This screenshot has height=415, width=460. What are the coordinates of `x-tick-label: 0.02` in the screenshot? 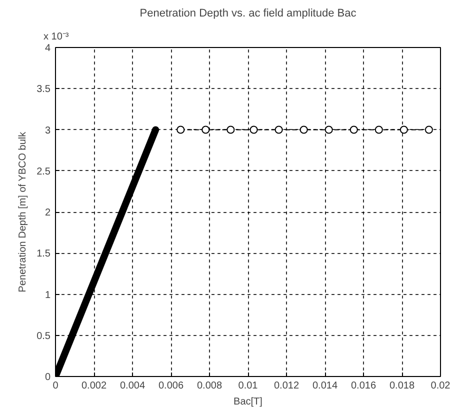 It's located at (440, 386).